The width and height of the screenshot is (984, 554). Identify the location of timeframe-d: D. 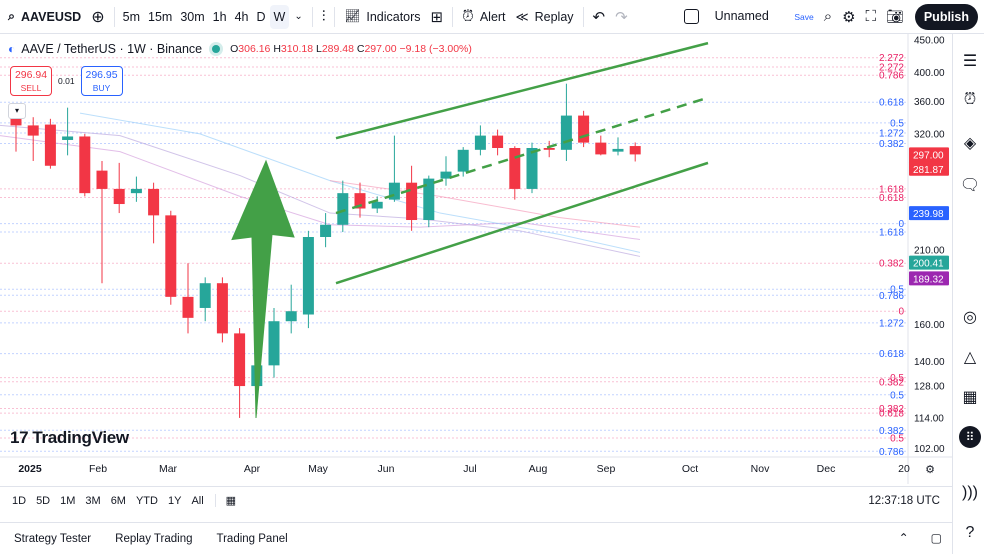
(261, 16).